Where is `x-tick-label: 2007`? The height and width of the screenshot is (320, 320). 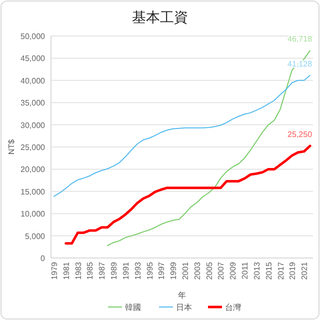 x-tick-label: 2007 is located at coordinates (221, 270).